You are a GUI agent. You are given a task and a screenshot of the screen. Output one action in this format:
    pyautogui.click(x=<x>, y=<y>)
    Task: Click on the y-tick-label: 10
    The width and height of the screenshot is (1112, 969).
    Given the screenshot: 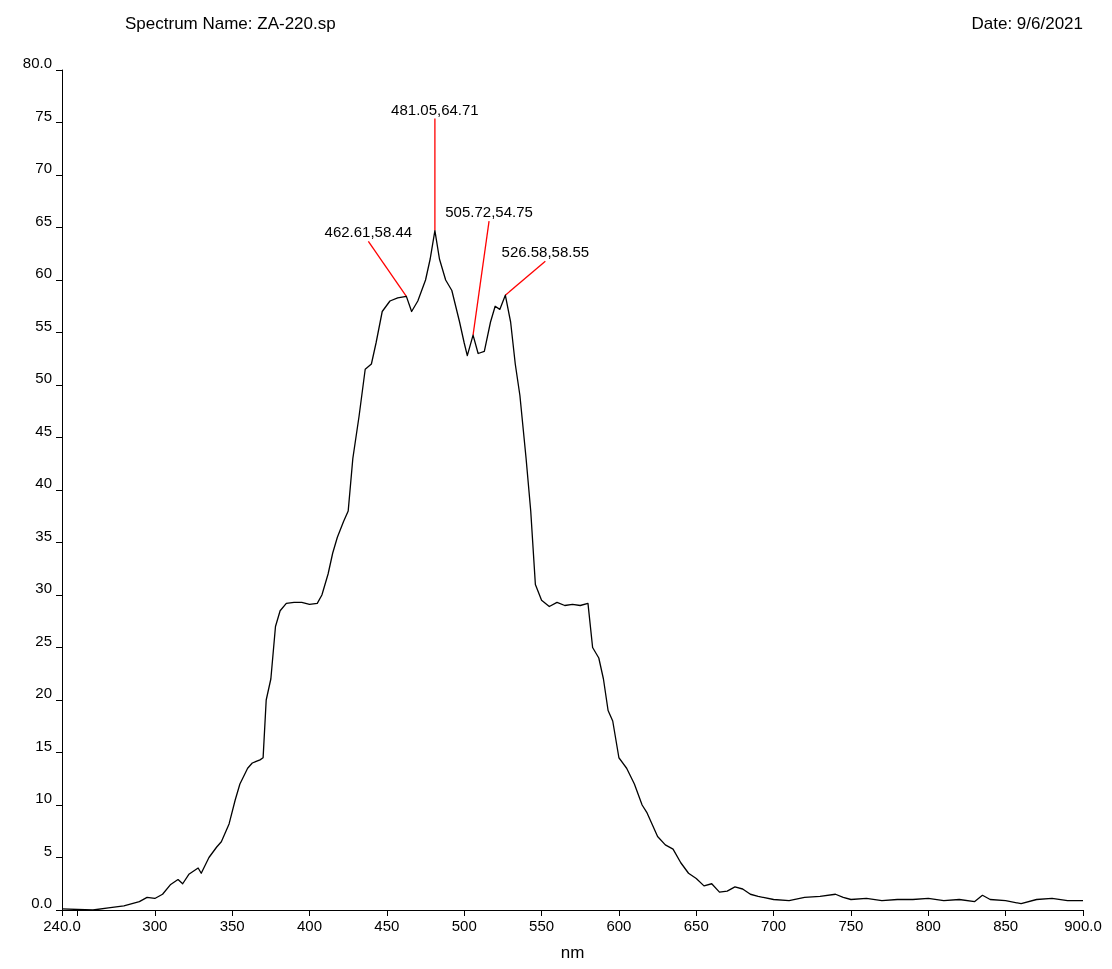 What is the action you would take?
    pyautogui.click(x=43, y=797)
    